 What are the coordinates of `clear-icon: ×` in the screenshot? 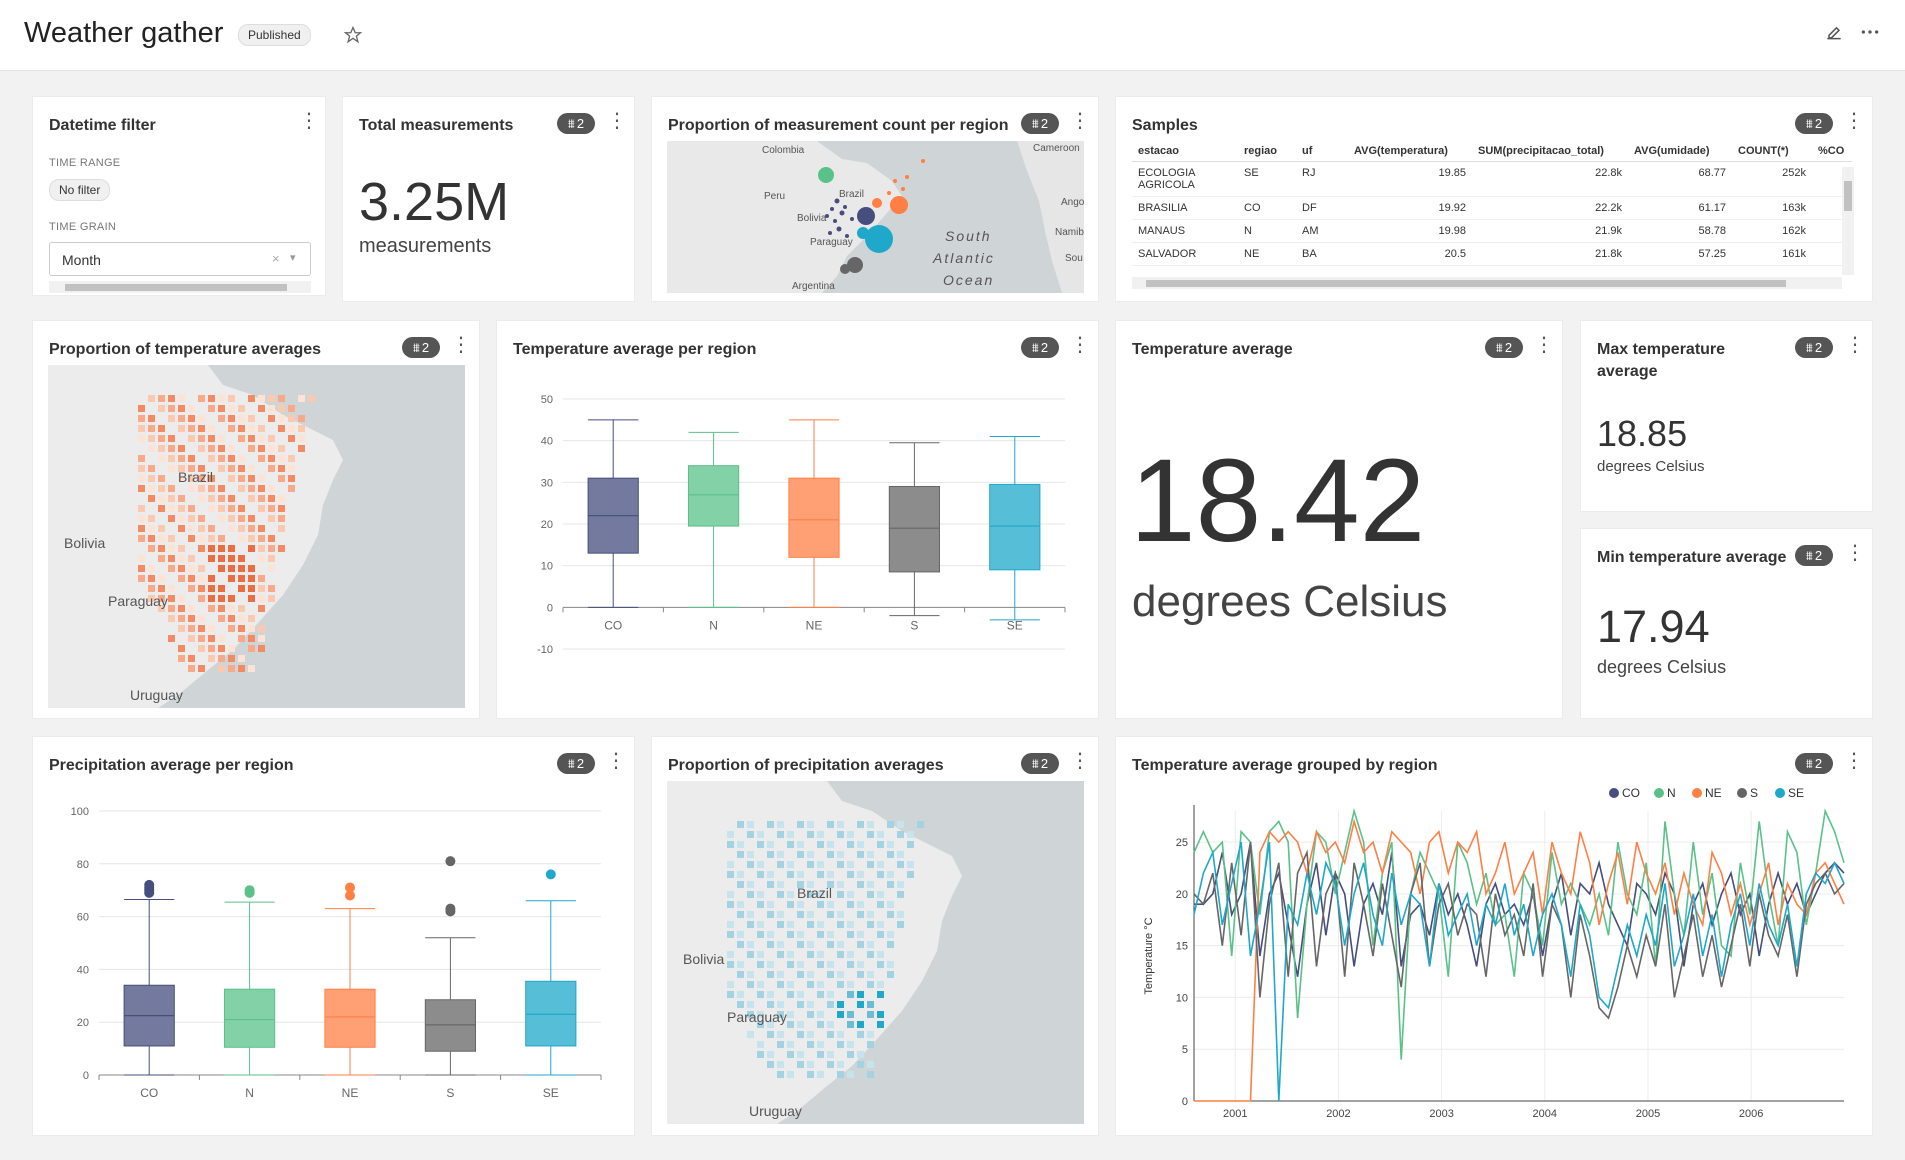 It's located at (276, 258).